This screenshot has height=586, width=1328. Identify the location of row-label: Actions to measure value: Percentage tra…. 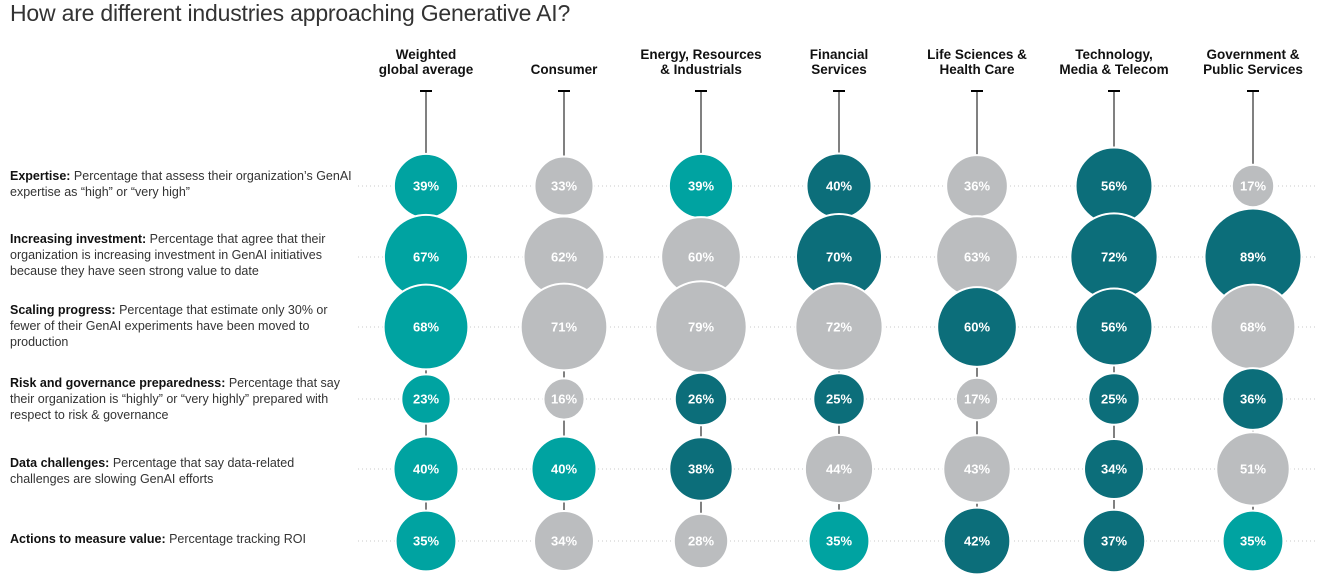
(182, 539).